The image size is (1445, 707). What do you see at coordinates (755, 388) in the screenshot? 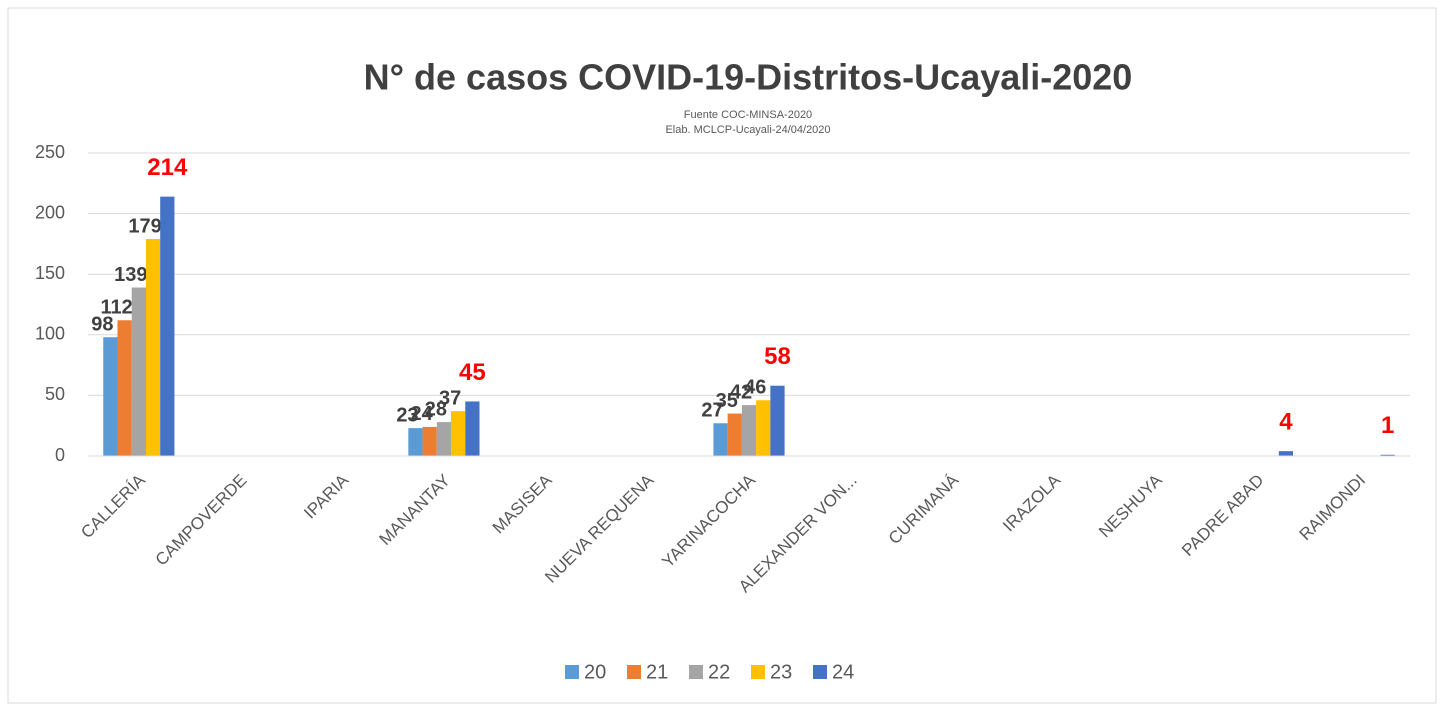
I see `data-label: 46` at bounding box center [755, 388].